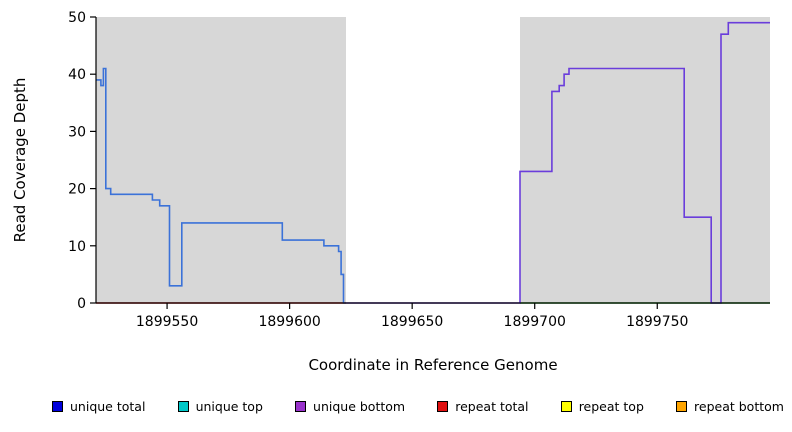  I want to click on legend-item-repeat-top: repeat top, so click(602, 406).